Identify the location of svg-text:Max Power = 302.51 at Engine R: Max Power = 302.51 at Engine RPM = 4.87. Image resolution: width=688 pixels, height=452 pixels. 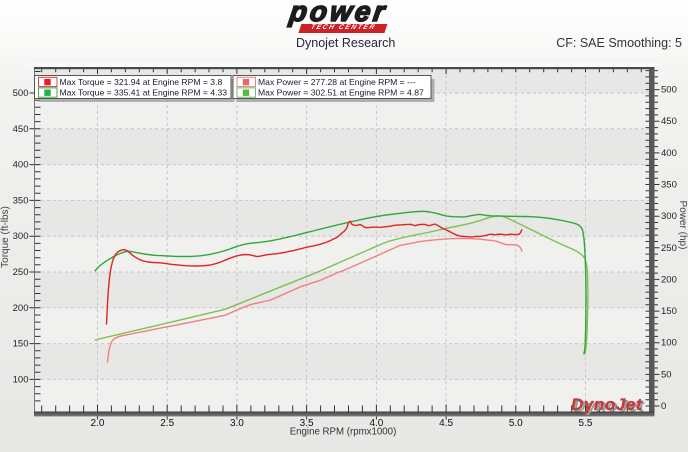
(341, 93).